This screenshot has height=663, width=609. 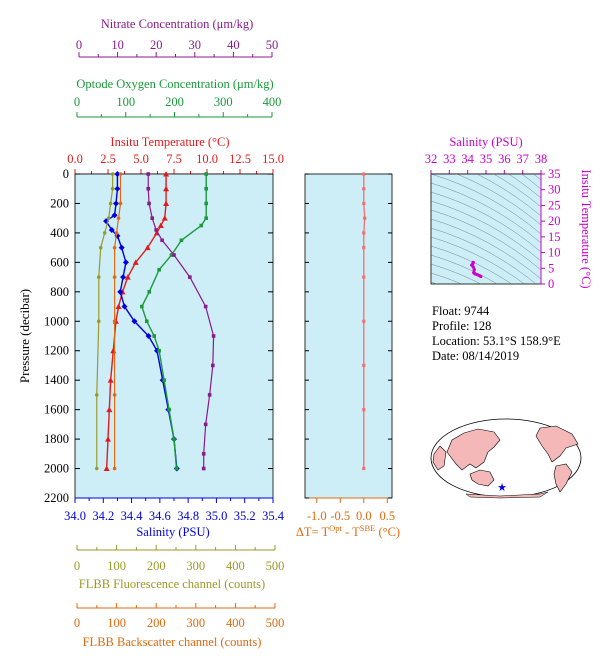 What do you see at coordinates (485, 142) in the screenshot?
I see `ts-salinity-label: Salinity (PSU)` at bounding box center [485, 142].